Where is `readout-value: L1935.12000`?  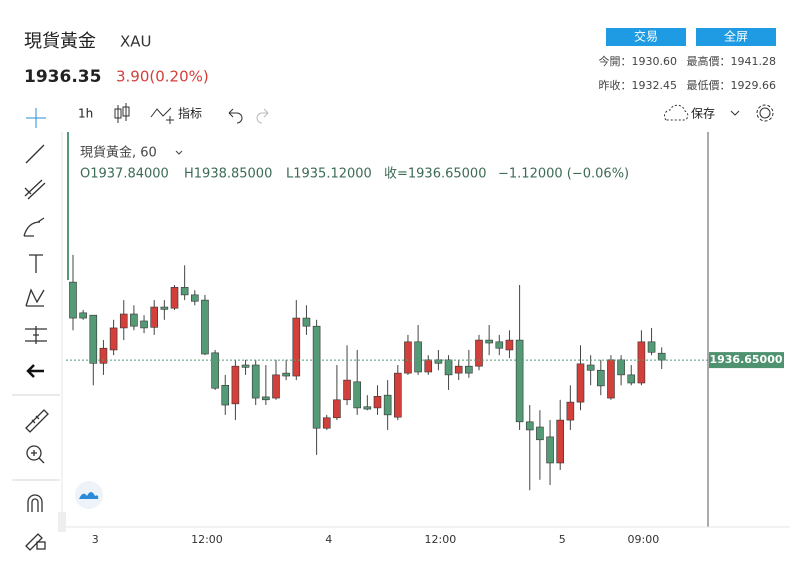 readout-value: L1935.12000 is located at coordinates (329, 174).